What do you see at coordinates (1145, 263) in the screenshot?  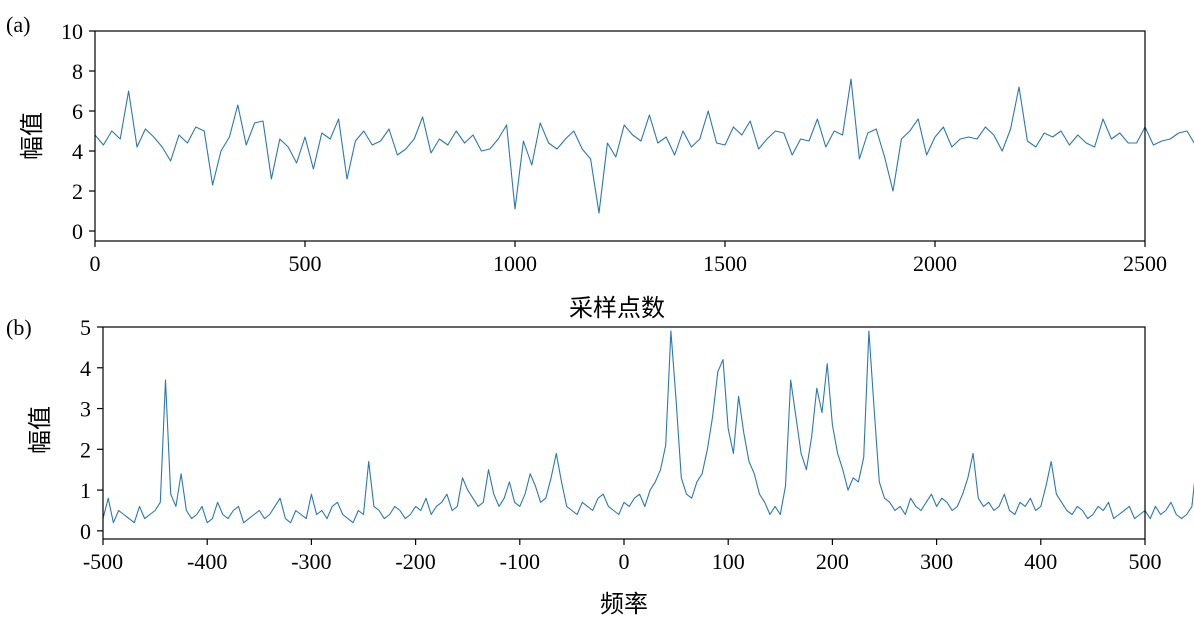 I see `x-tick-label: 2500` at bounding box center [1145, 263].